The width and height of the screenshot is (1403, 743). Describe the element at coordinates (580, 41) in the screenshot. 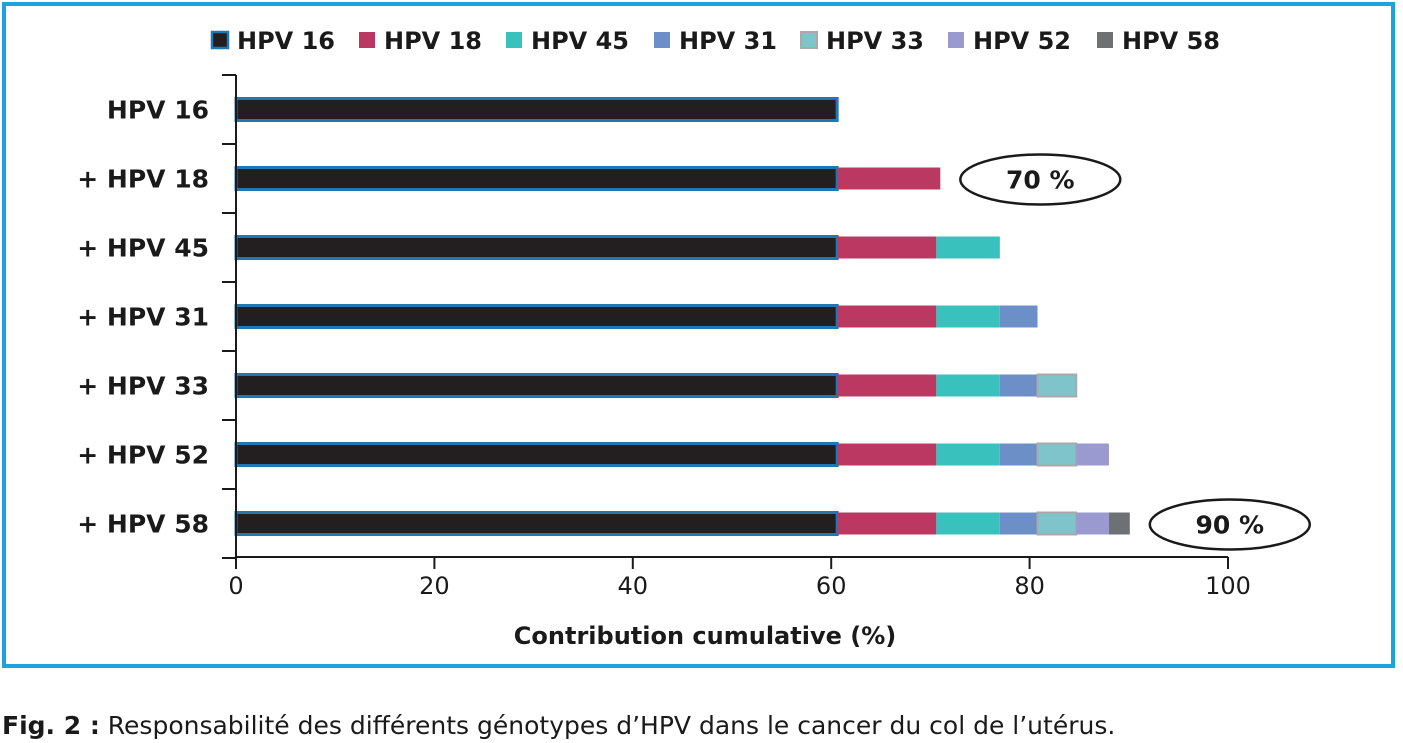

I see `legend-label-hpv-45: HPV 45` at that location.